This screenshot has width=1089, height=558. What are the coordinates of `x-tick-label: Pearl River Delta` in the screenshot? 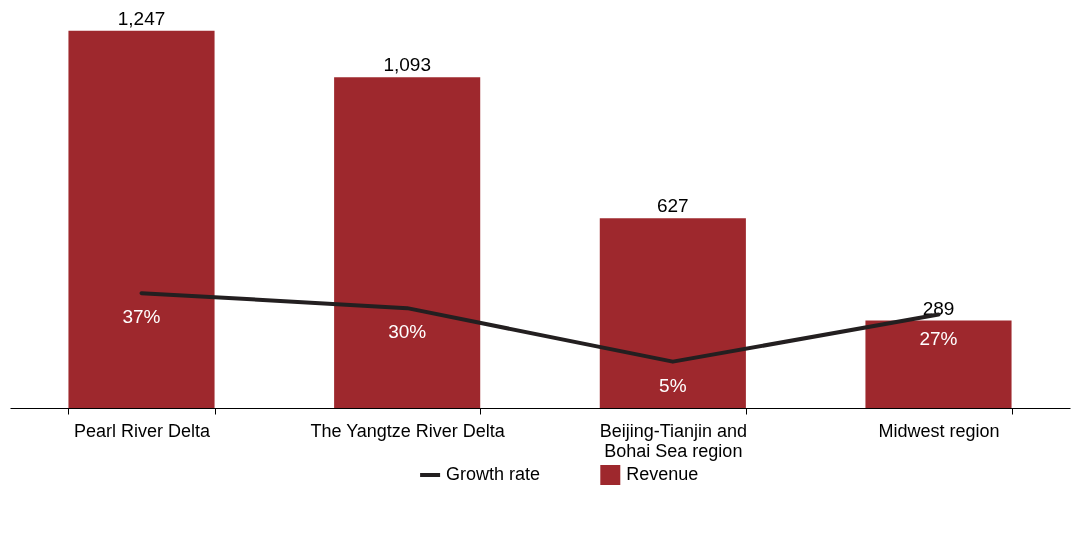 It's located at (142, 430).